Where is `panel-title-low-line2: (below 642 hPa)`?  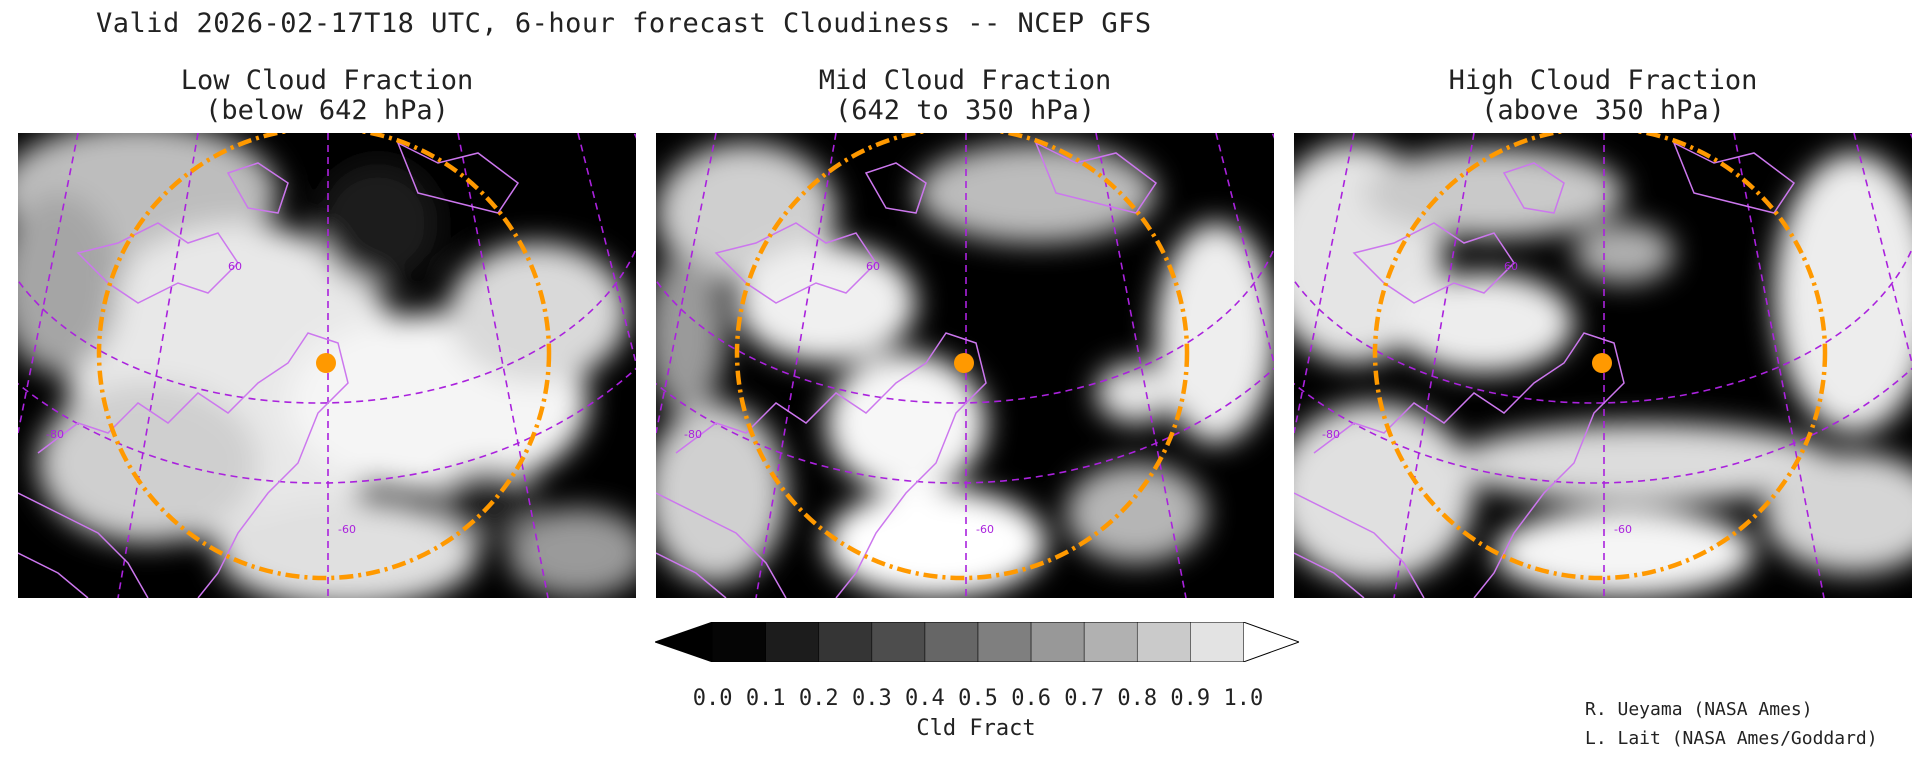 panel-title-low-line2: (below 642 hPa) is located at coordinates (327, 110).